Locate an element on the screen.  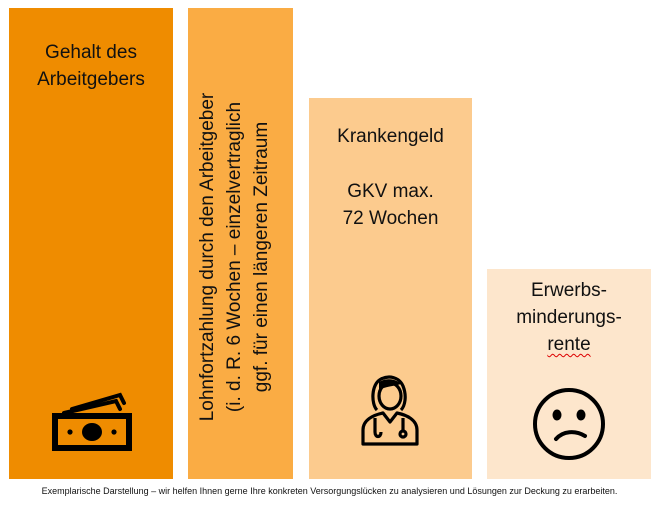
bar-sickness-benefit-title: Krankengeld is located at coordinates (390, 136).